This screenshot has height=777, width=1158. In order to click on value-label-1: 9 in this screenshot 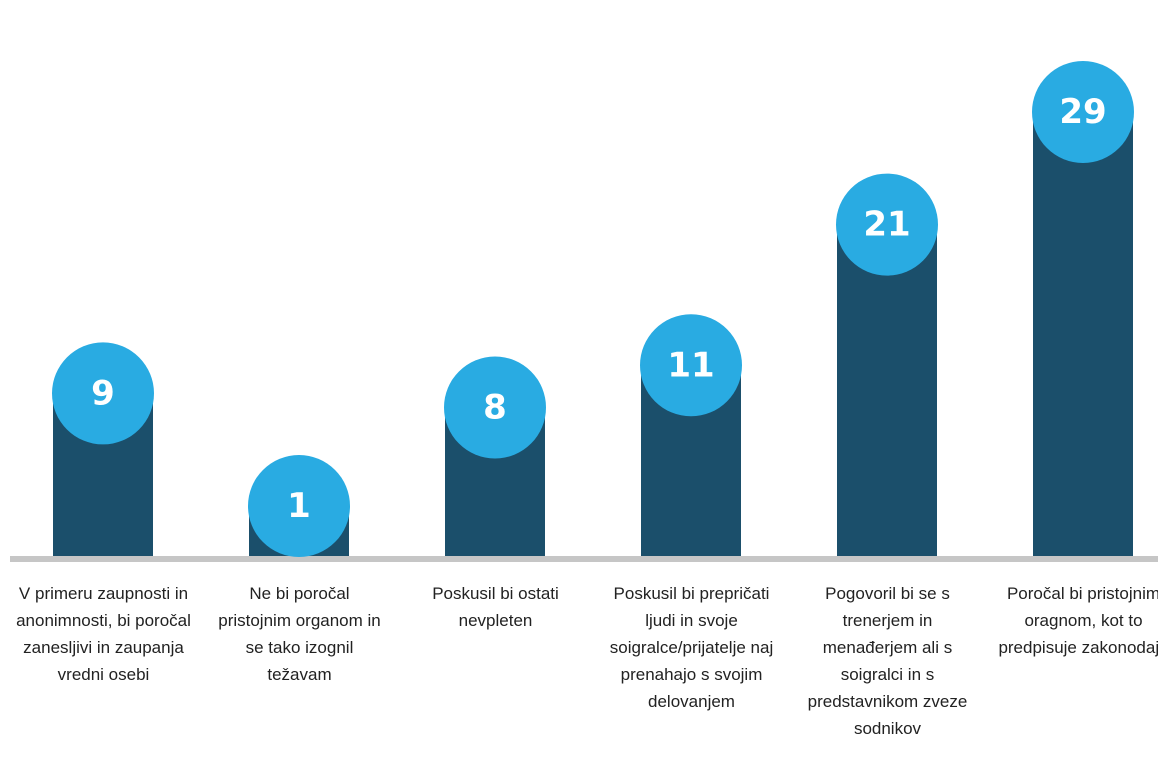, I will do `click(103, 393)`.